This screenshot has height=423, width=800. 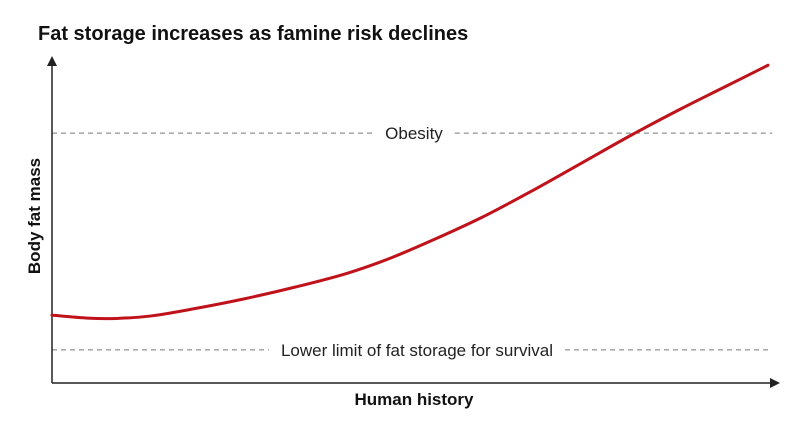 What do you see at coordinates (34, 216) in the screenshot?
I see `y-axis-label: Body fat mass` at bounding box center [34, 216].